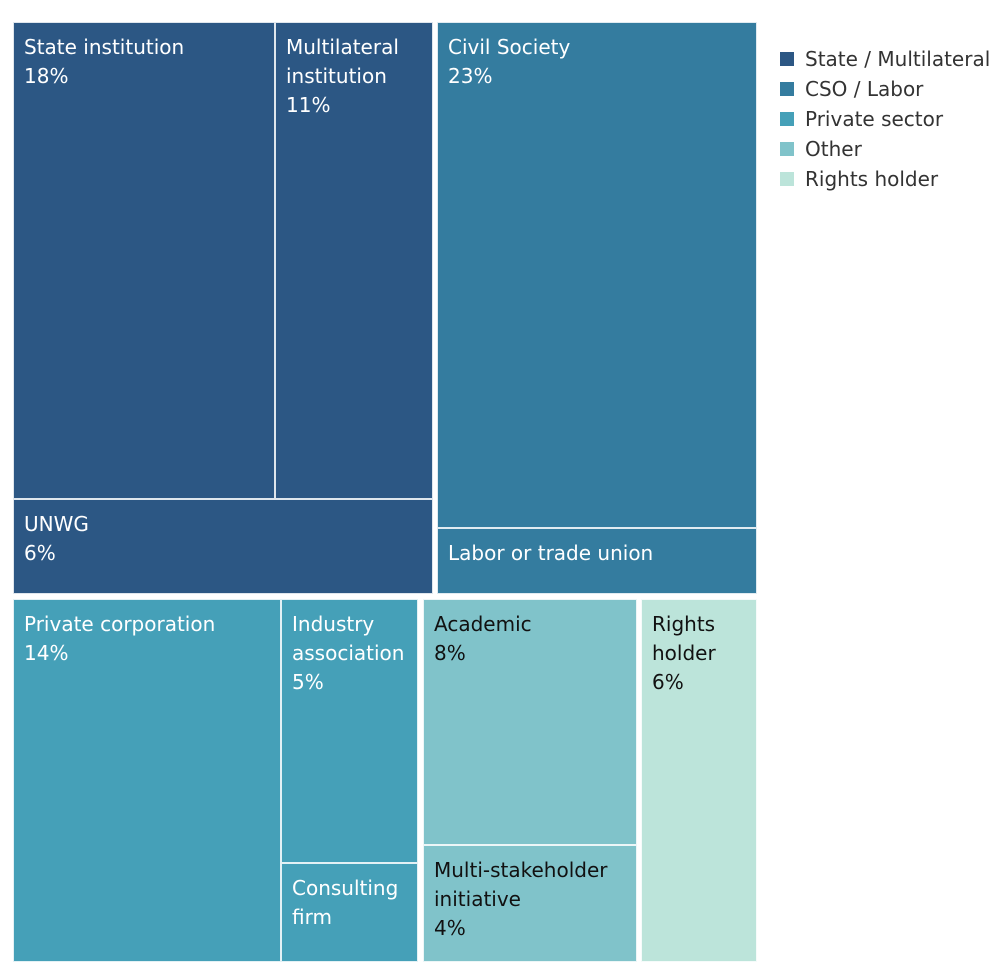 The width and height of the screenshot is (1000, 973). I want to click on tile-name-rights-holder: Rights holder, so click(684, 638).